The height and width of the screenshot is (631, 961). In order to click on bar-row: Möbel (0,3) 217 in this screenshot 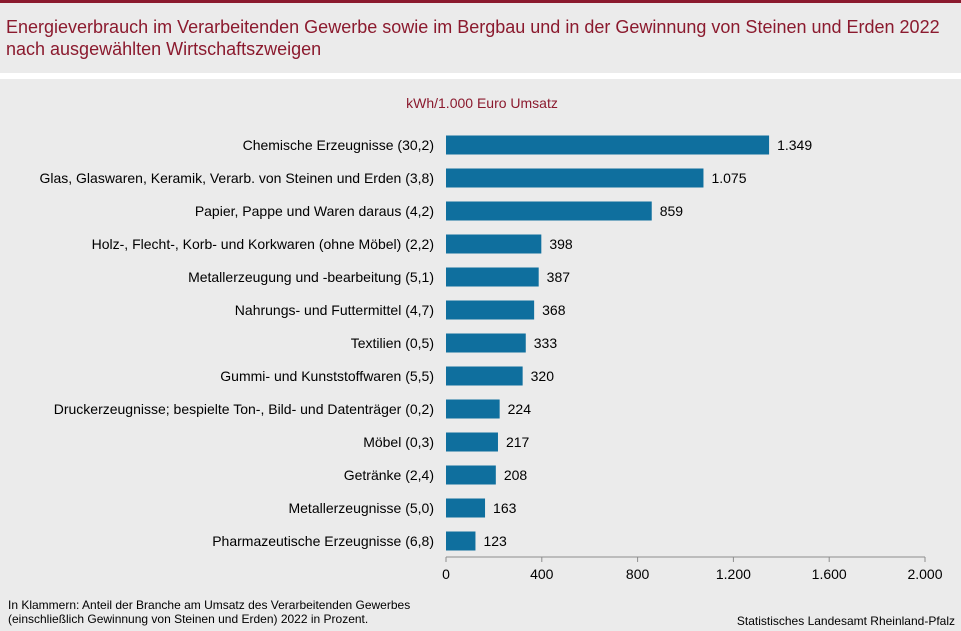, I will do `click(446, 442)`.